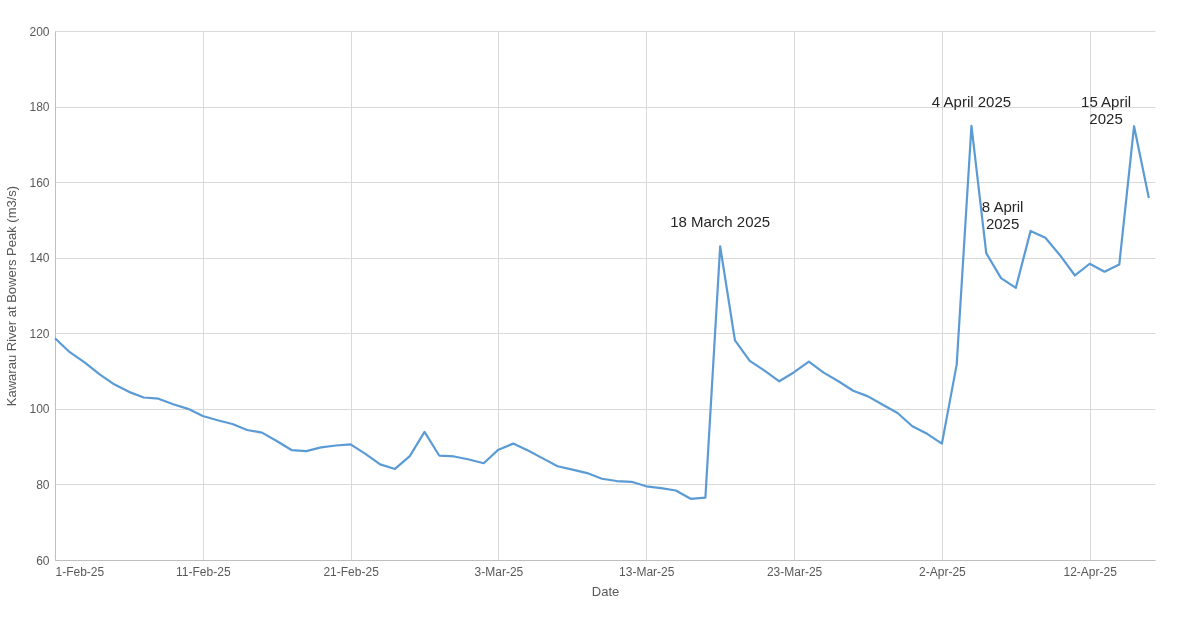 The image size is (1199, 624). Describe the element at coordinates (39, 258) in the screenshot. I see `y-tick-label: 140` at that location.